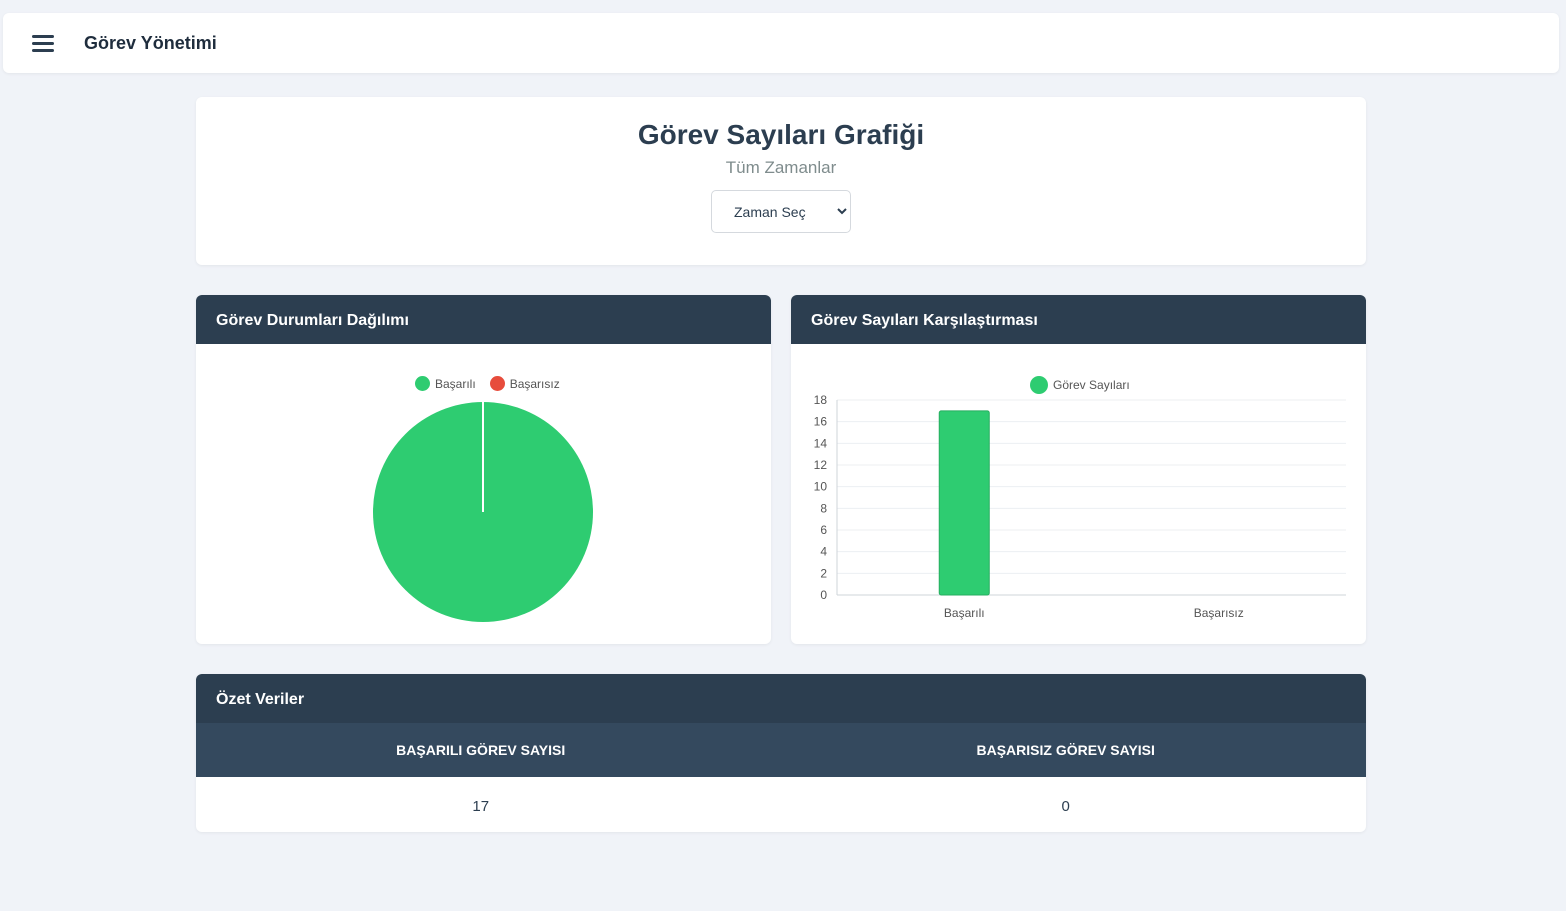 The height and width of the screenshot is (911, 1566). What do you see at coordinates (823, 508) in the screenshot?
I see `y-tick-label: 8` at bounding box center [823, 508].